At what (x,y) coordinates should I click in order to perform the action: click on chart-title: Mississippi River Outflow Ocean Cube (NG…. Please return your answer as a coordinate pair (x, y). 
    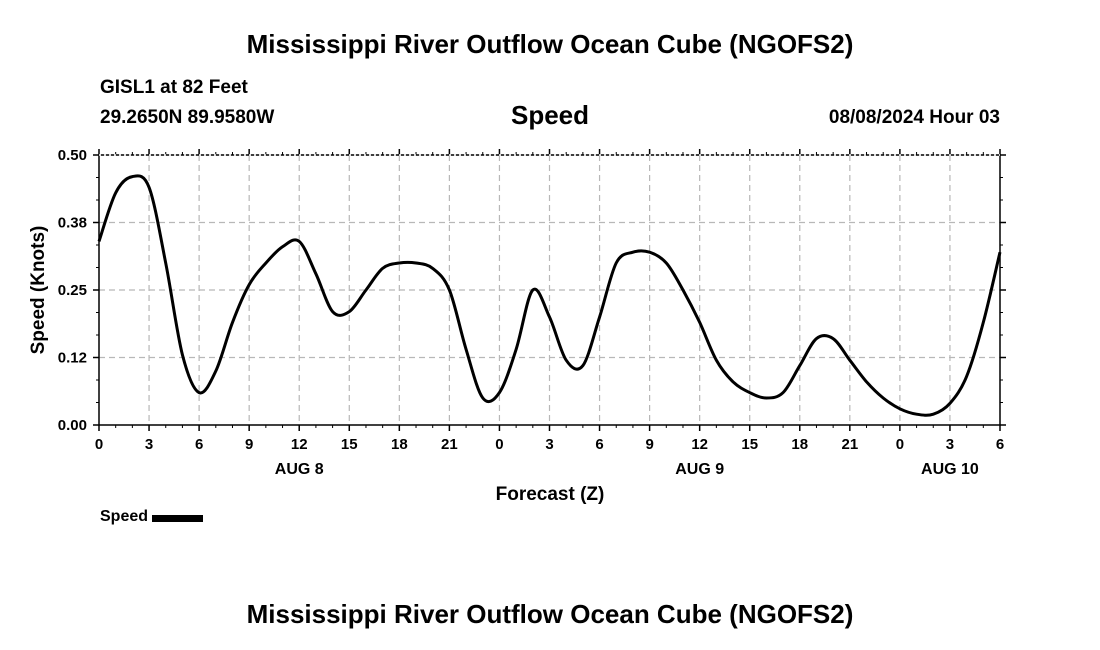
    Looking at the image, I should click on (550, 44).